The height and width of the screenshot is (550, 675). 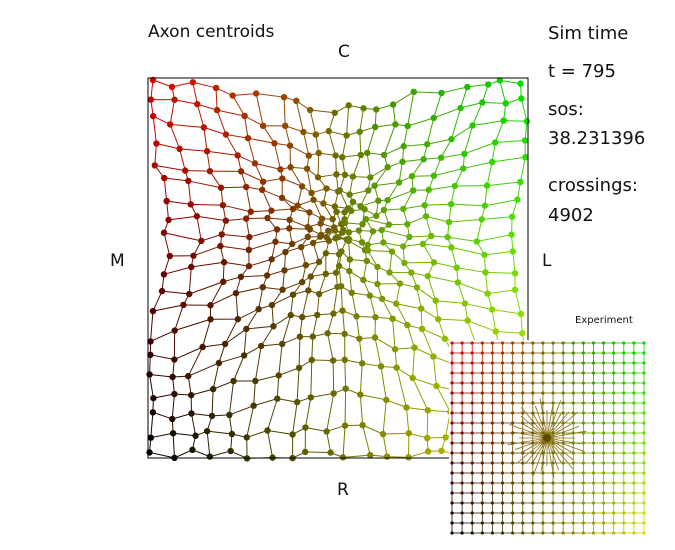 What do you see at coordinates (588, 33) in the screenshot?
I see `sim-time-title: Sim time` at bounding box center [588, 33].